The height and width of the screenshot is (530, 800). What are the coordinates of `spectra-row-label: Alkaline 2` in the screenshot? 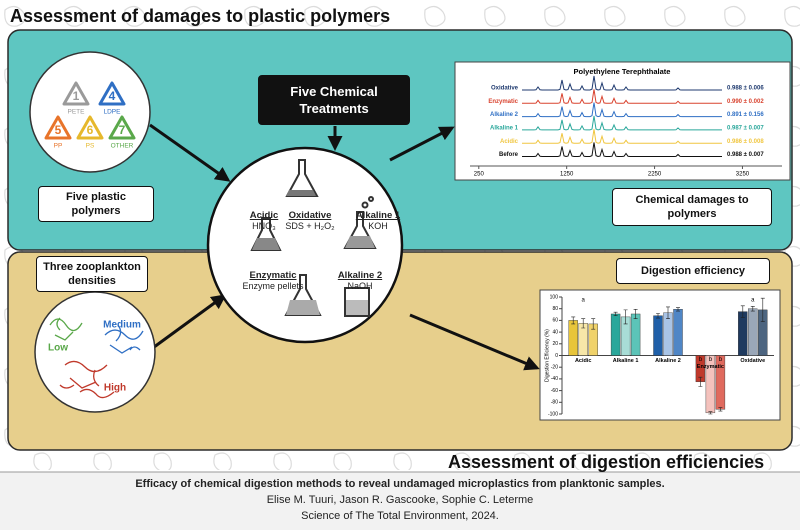 It's located at (504, 115).